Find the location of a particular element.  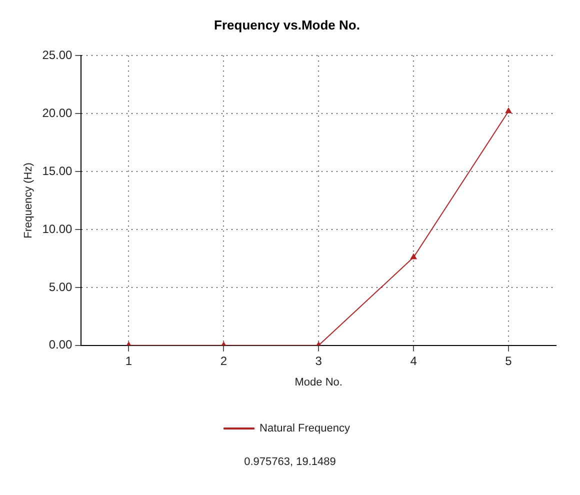

y-tick-label: 20.00 is located at coordinates (57, 113).